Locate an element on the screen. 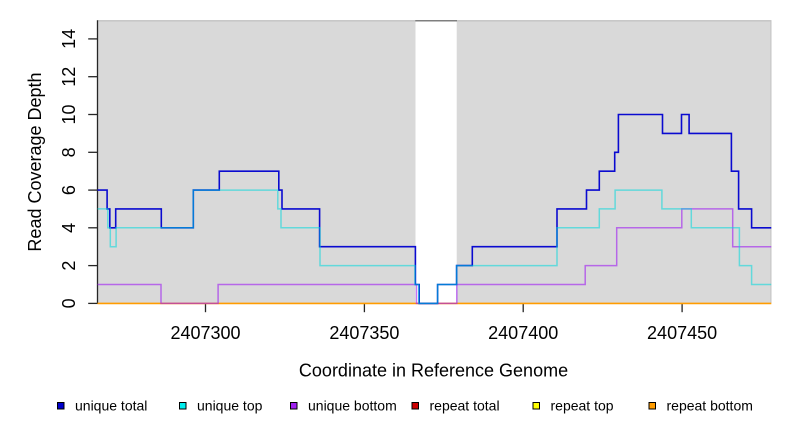 The width and height of the screenshot is (792, 432). svg-text: 0 is located at coordinates (69, 303).